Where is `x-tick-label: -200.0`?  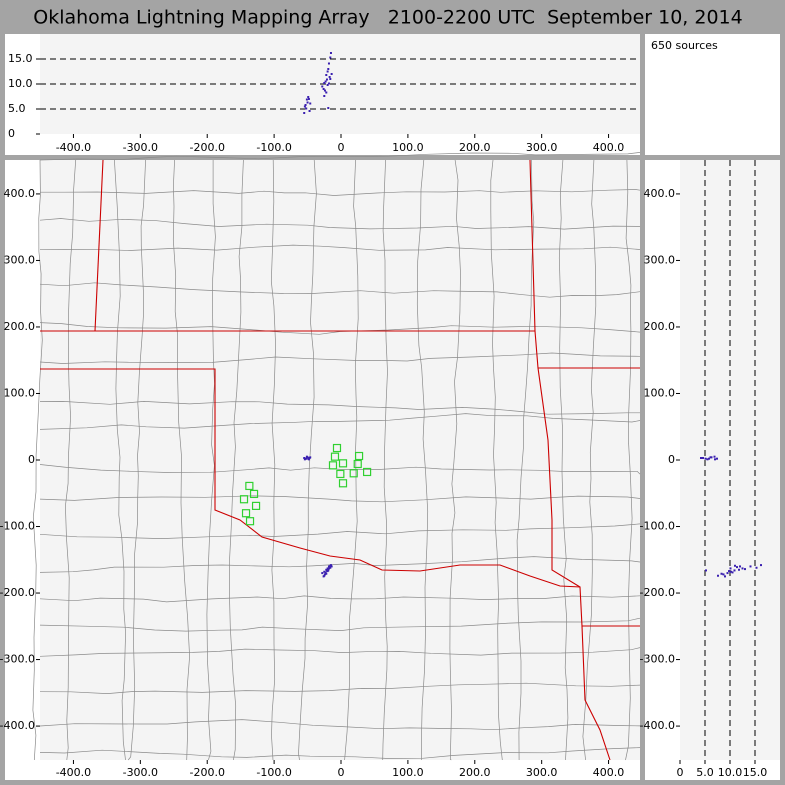 x-tick-label: -200.0 is located at coordinates (206, 147).